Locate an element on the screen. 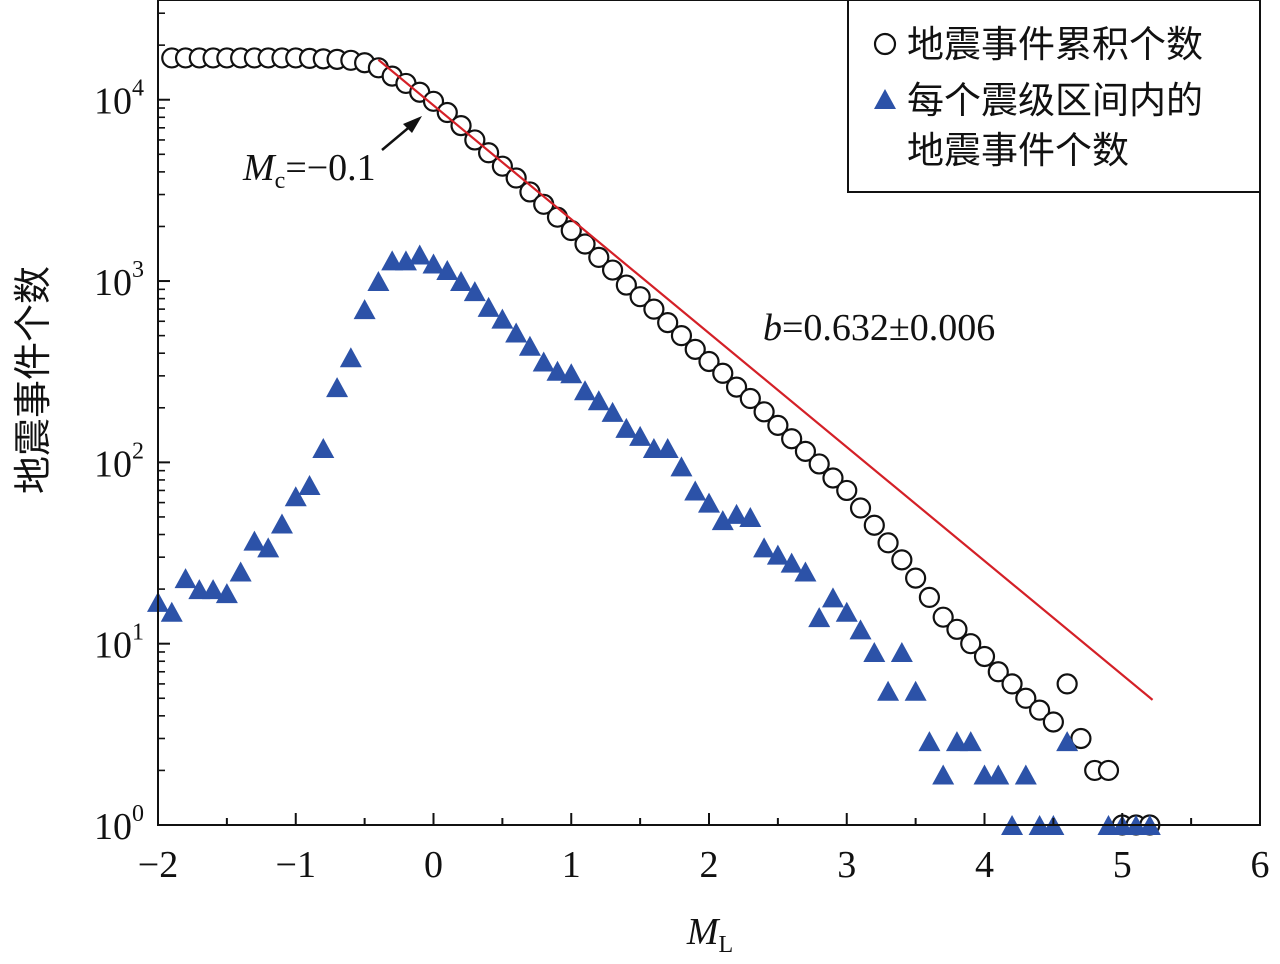 This screenshot has height=964, width=1280. x-tick-label: −1 is located at coordinates (296, 865).